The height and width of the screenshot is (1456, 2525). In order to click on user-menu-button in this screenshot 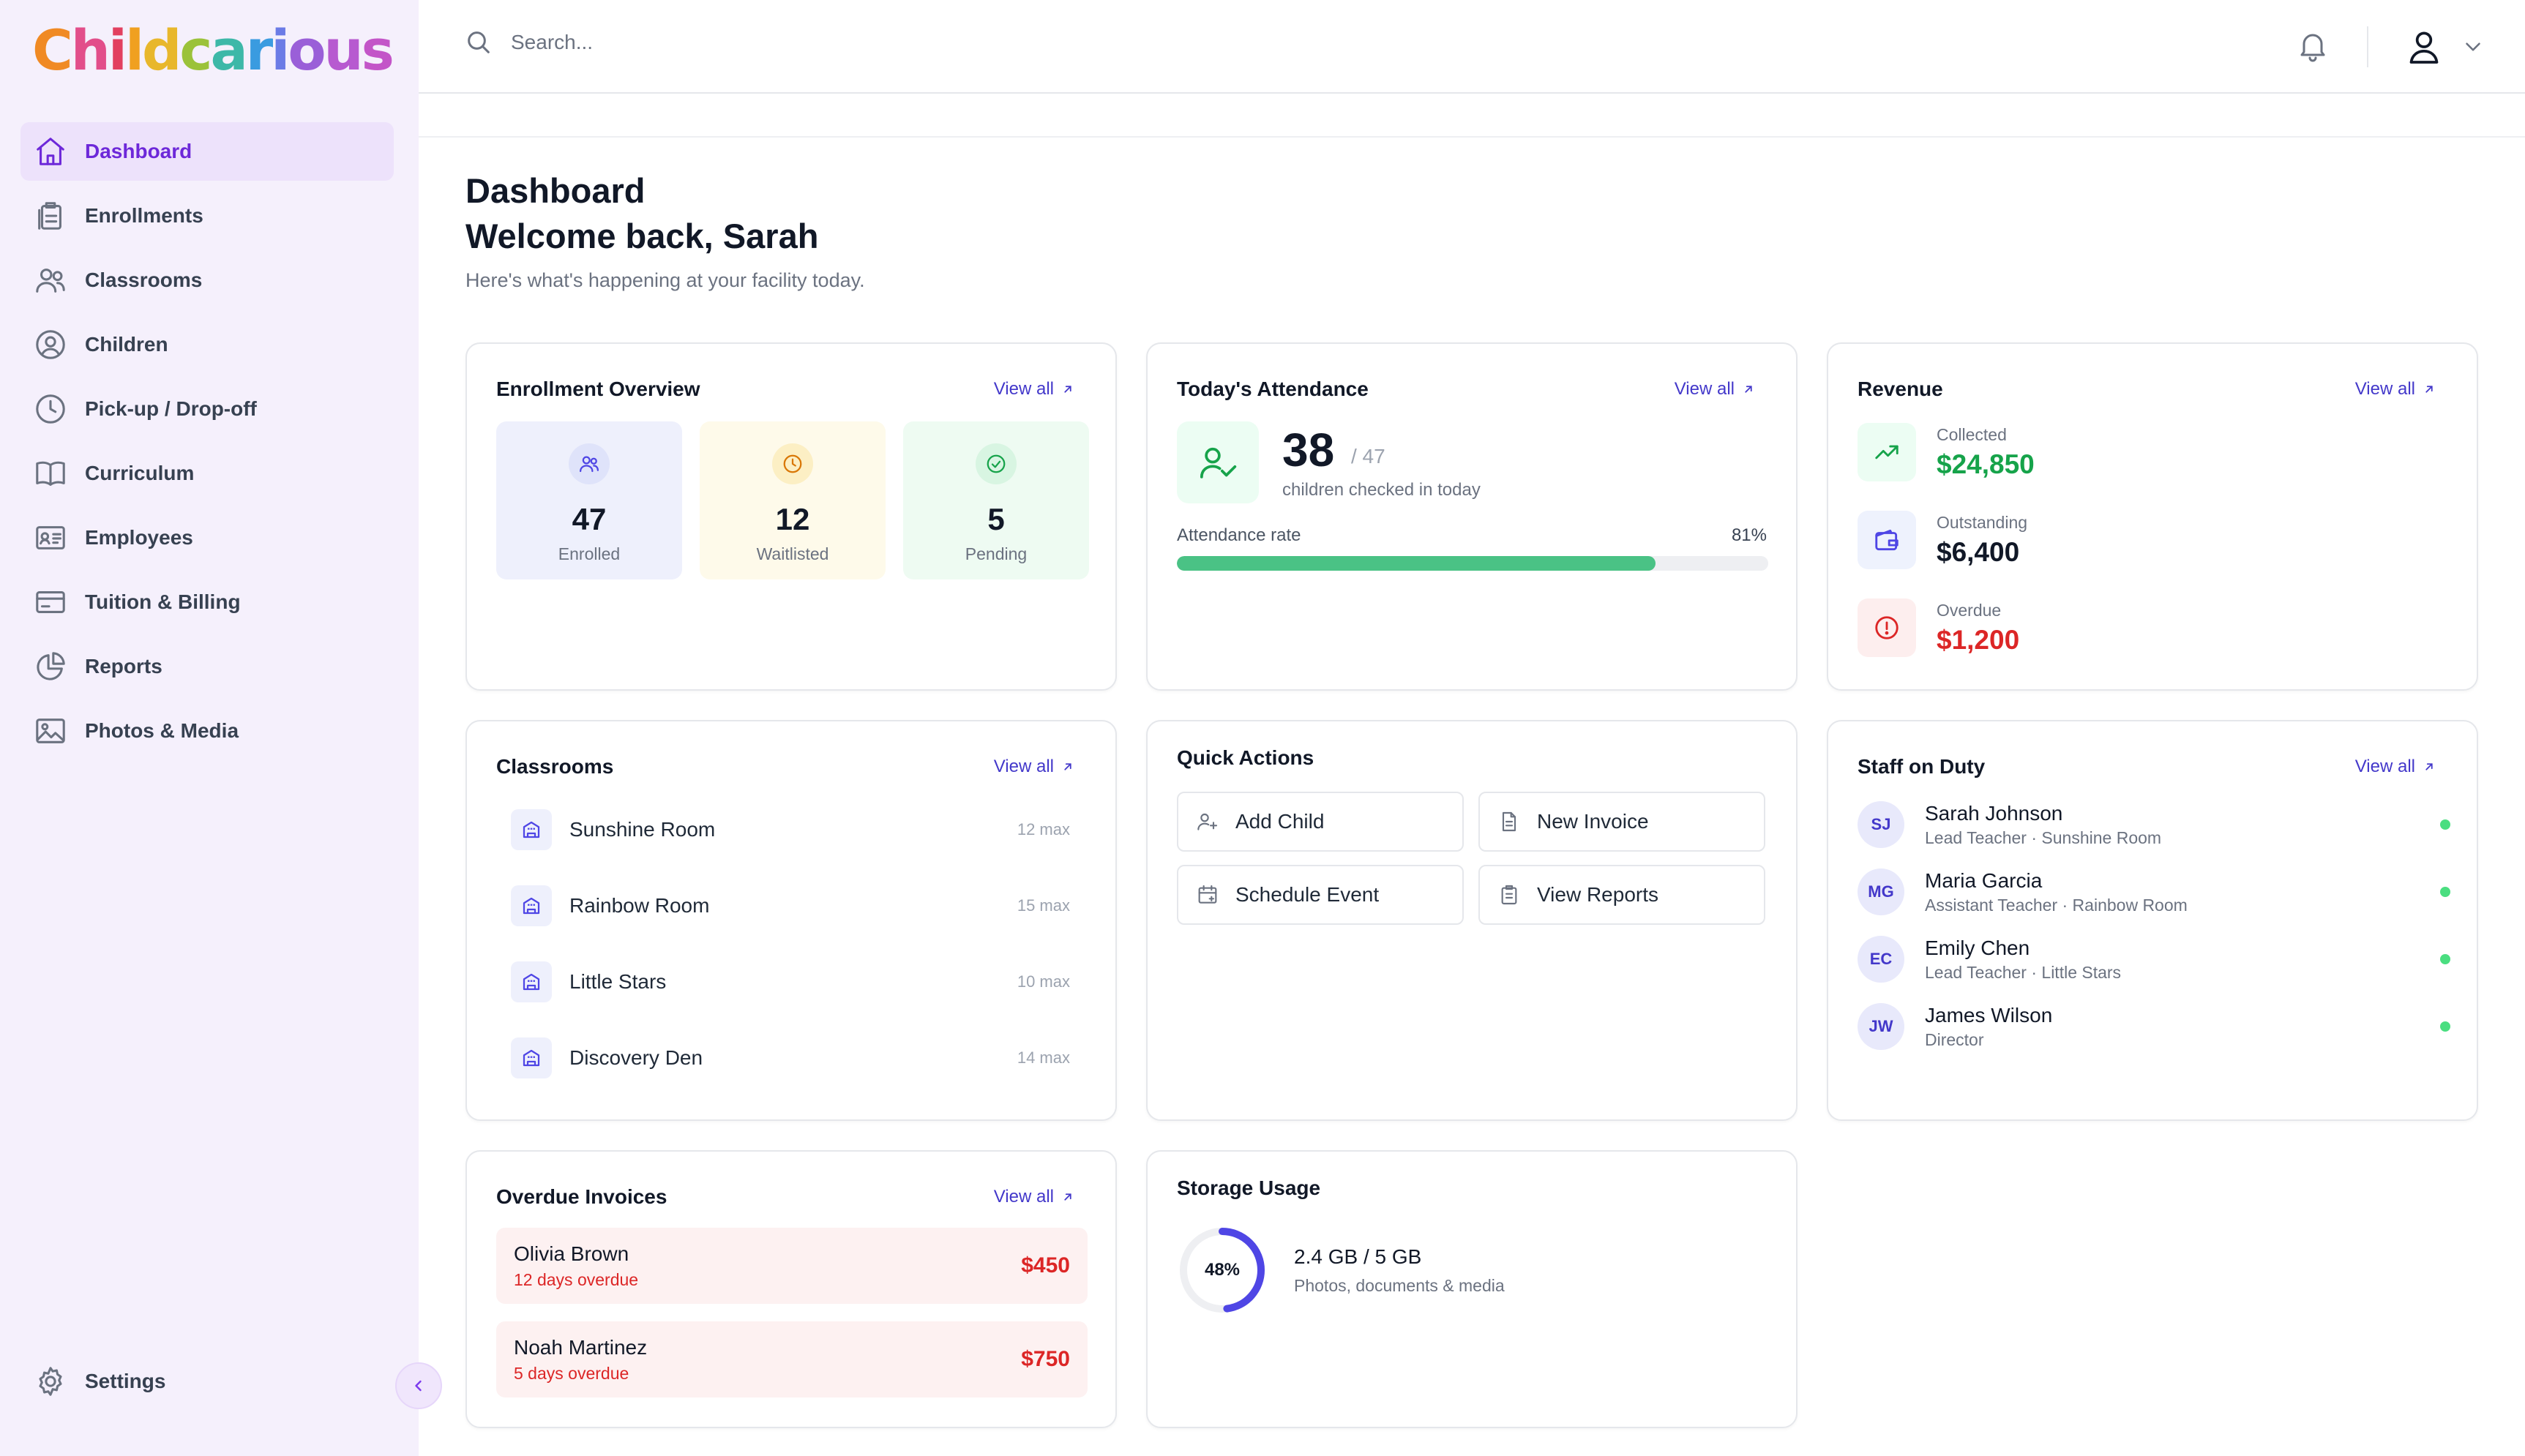, I will do `click(2444, 46)`.